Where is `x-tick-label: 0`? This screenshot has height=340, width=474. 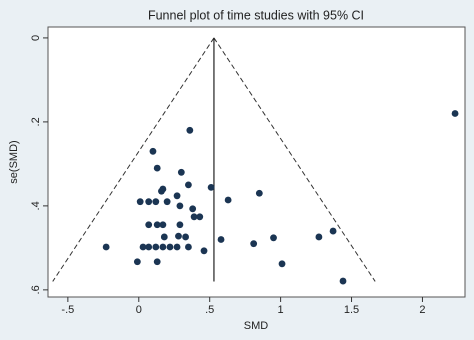
x-tick-label: 0 is located at coordinates (139, 310).